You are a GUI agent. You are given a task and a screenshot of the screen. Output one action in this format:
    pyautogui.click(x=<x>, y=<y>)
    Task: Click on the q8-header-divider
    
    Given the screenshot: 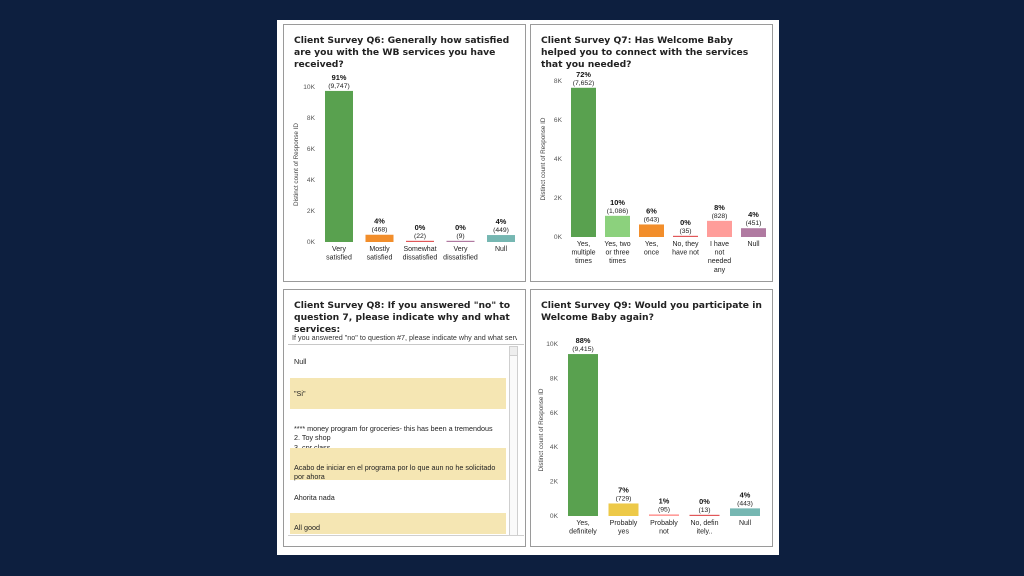 What is the action you would take?
    pyautogui.click(x=406, y=344)
    